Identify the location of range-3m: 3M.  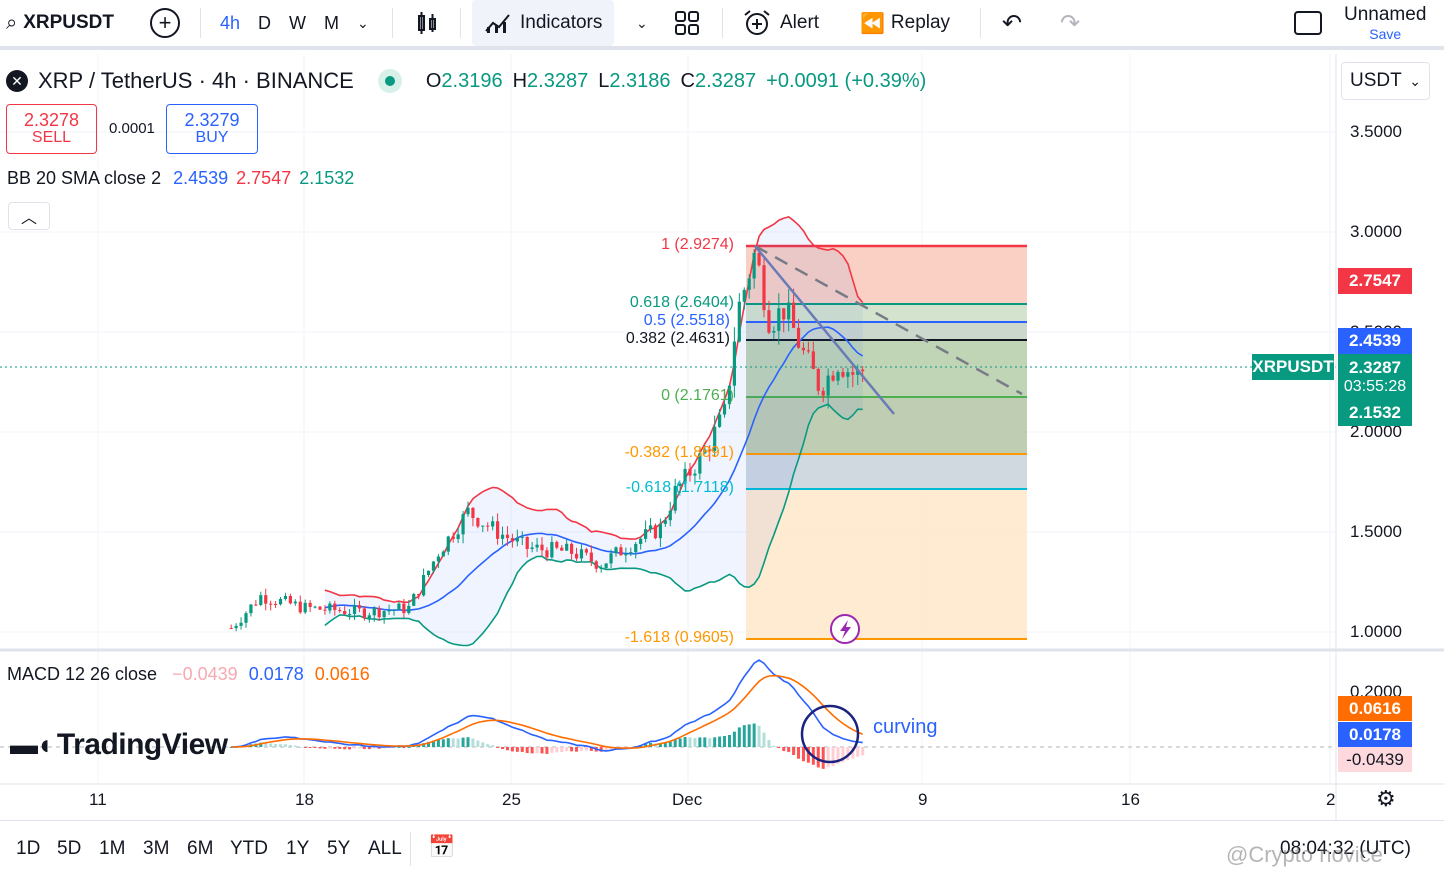
(156, 848).